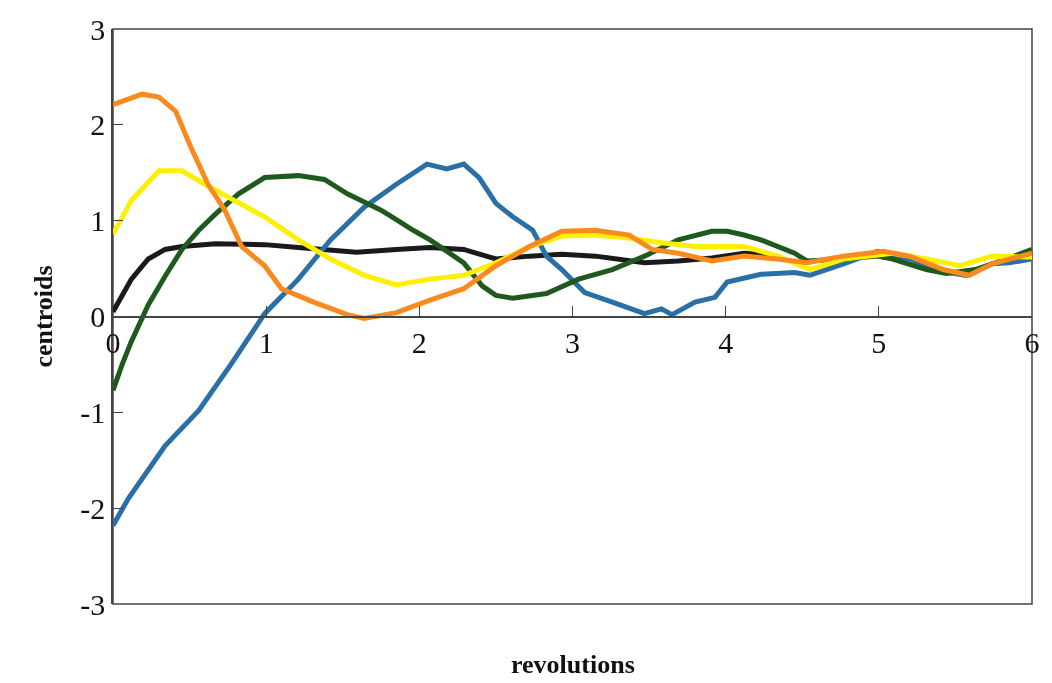 The image size is (1052, 683). What do you see at coordinates (879, 343) in the screenshot?
I see `x-tick-label: 5` at bounding box center [879, 343].